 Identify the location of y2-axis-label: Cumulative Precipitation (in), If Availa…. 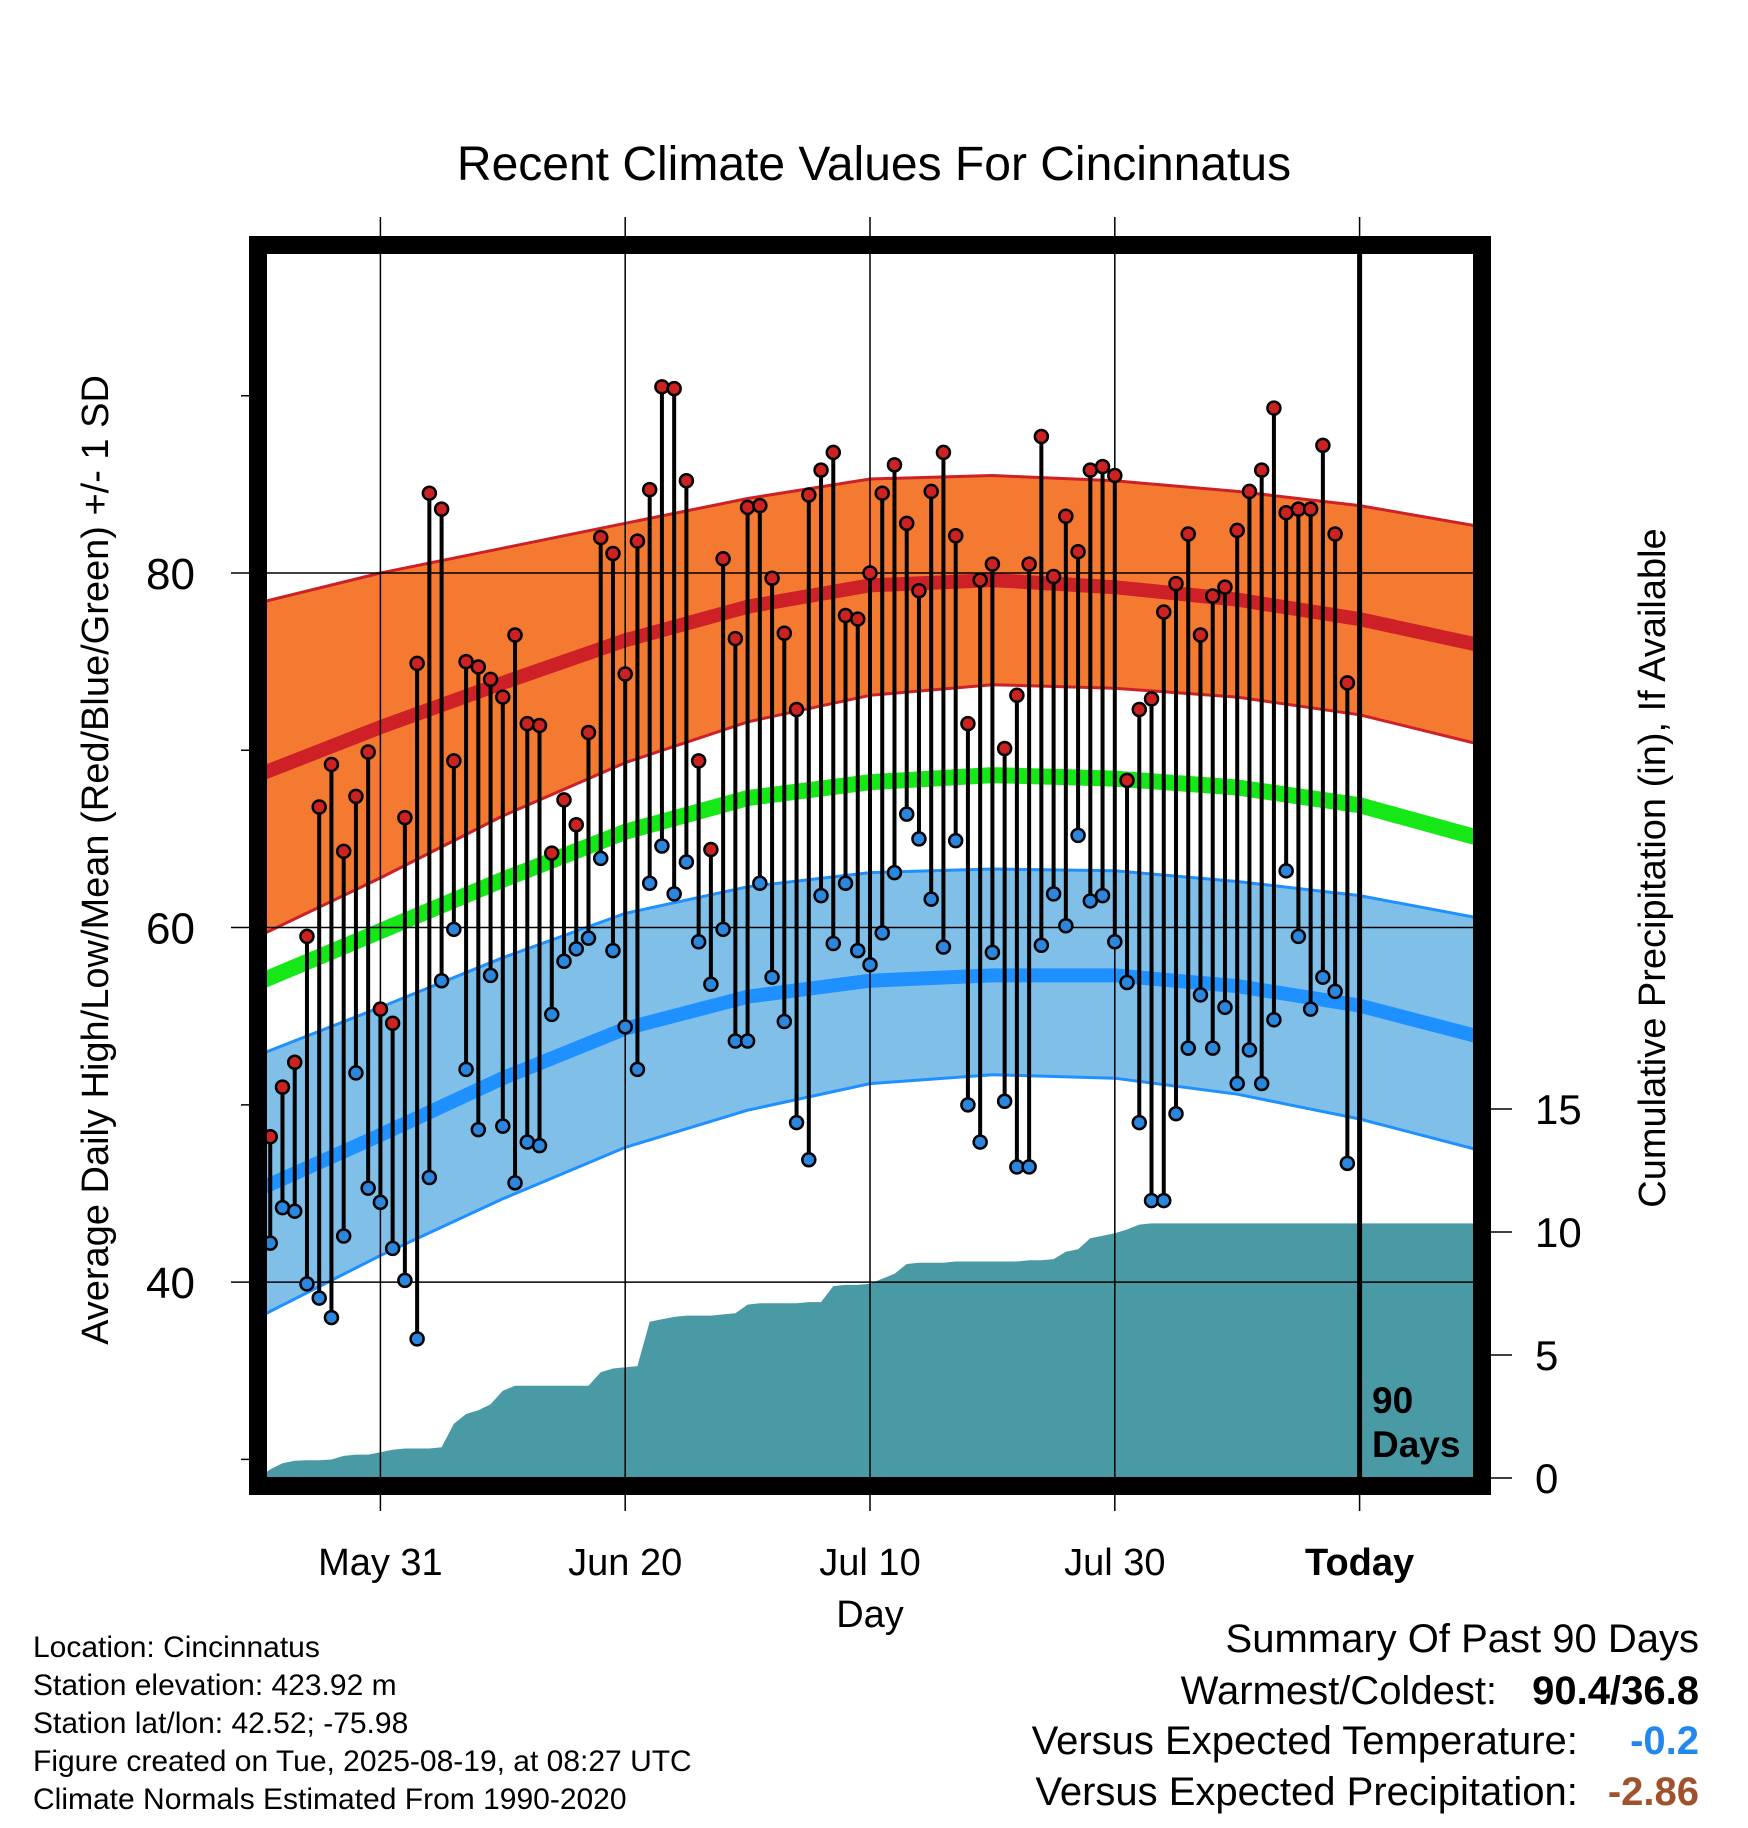
(1653, 867).